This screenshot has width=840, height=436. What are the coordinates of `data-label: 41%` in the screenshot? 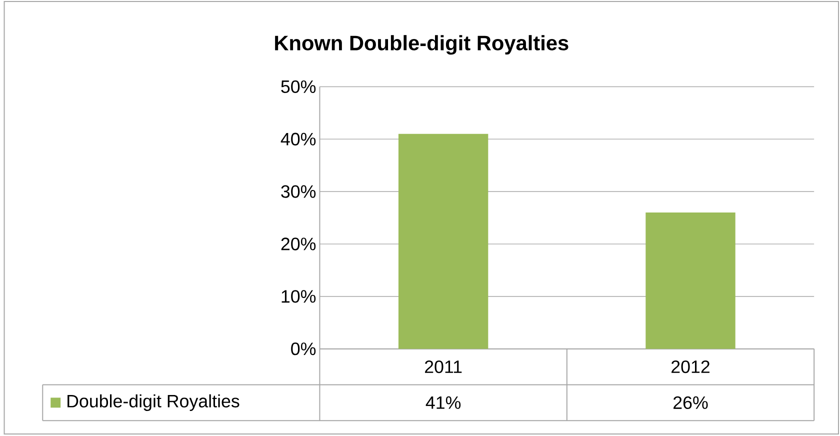 It's located at (443, 403).